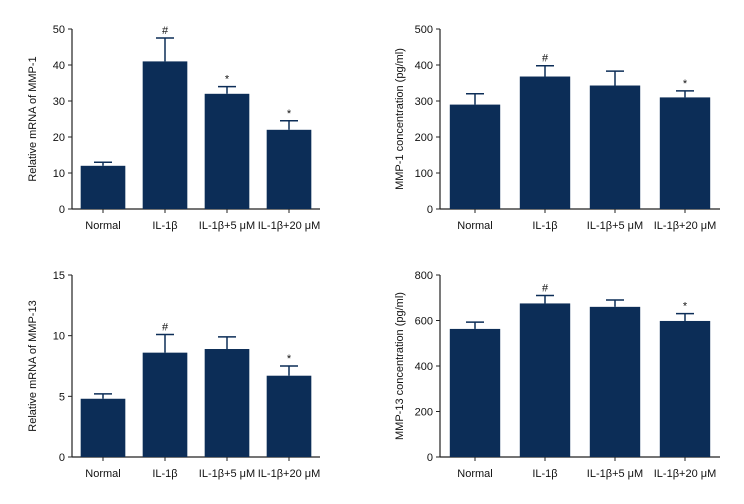 The height and width of the screenshot is (504, 744). What do you see at coordinates (62, 397) in the screenshot?
I see `y-tick-label: 5` at bounding box center [62, 397].